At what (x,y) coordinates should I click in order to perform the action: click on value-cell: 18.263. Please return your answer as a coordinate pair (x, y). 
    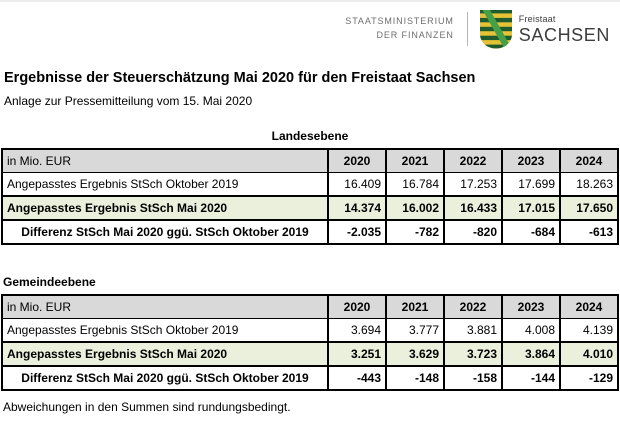
    Looking at the image, I should click on (589, 184).